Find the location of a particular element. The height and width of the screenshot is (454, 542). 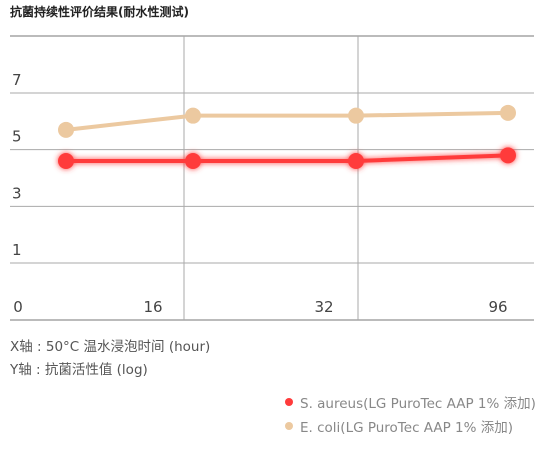

legend-item-e-coli: E. coli(LG PuroTec AAP 1% 添加) is located at coordinates (410, 426).